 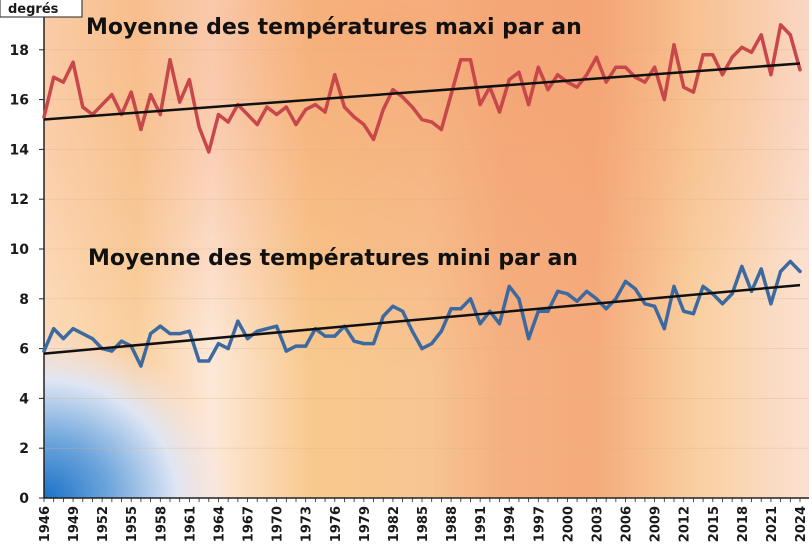 I want to click on x-tick-label: 1973, so click(x=307, y=524).